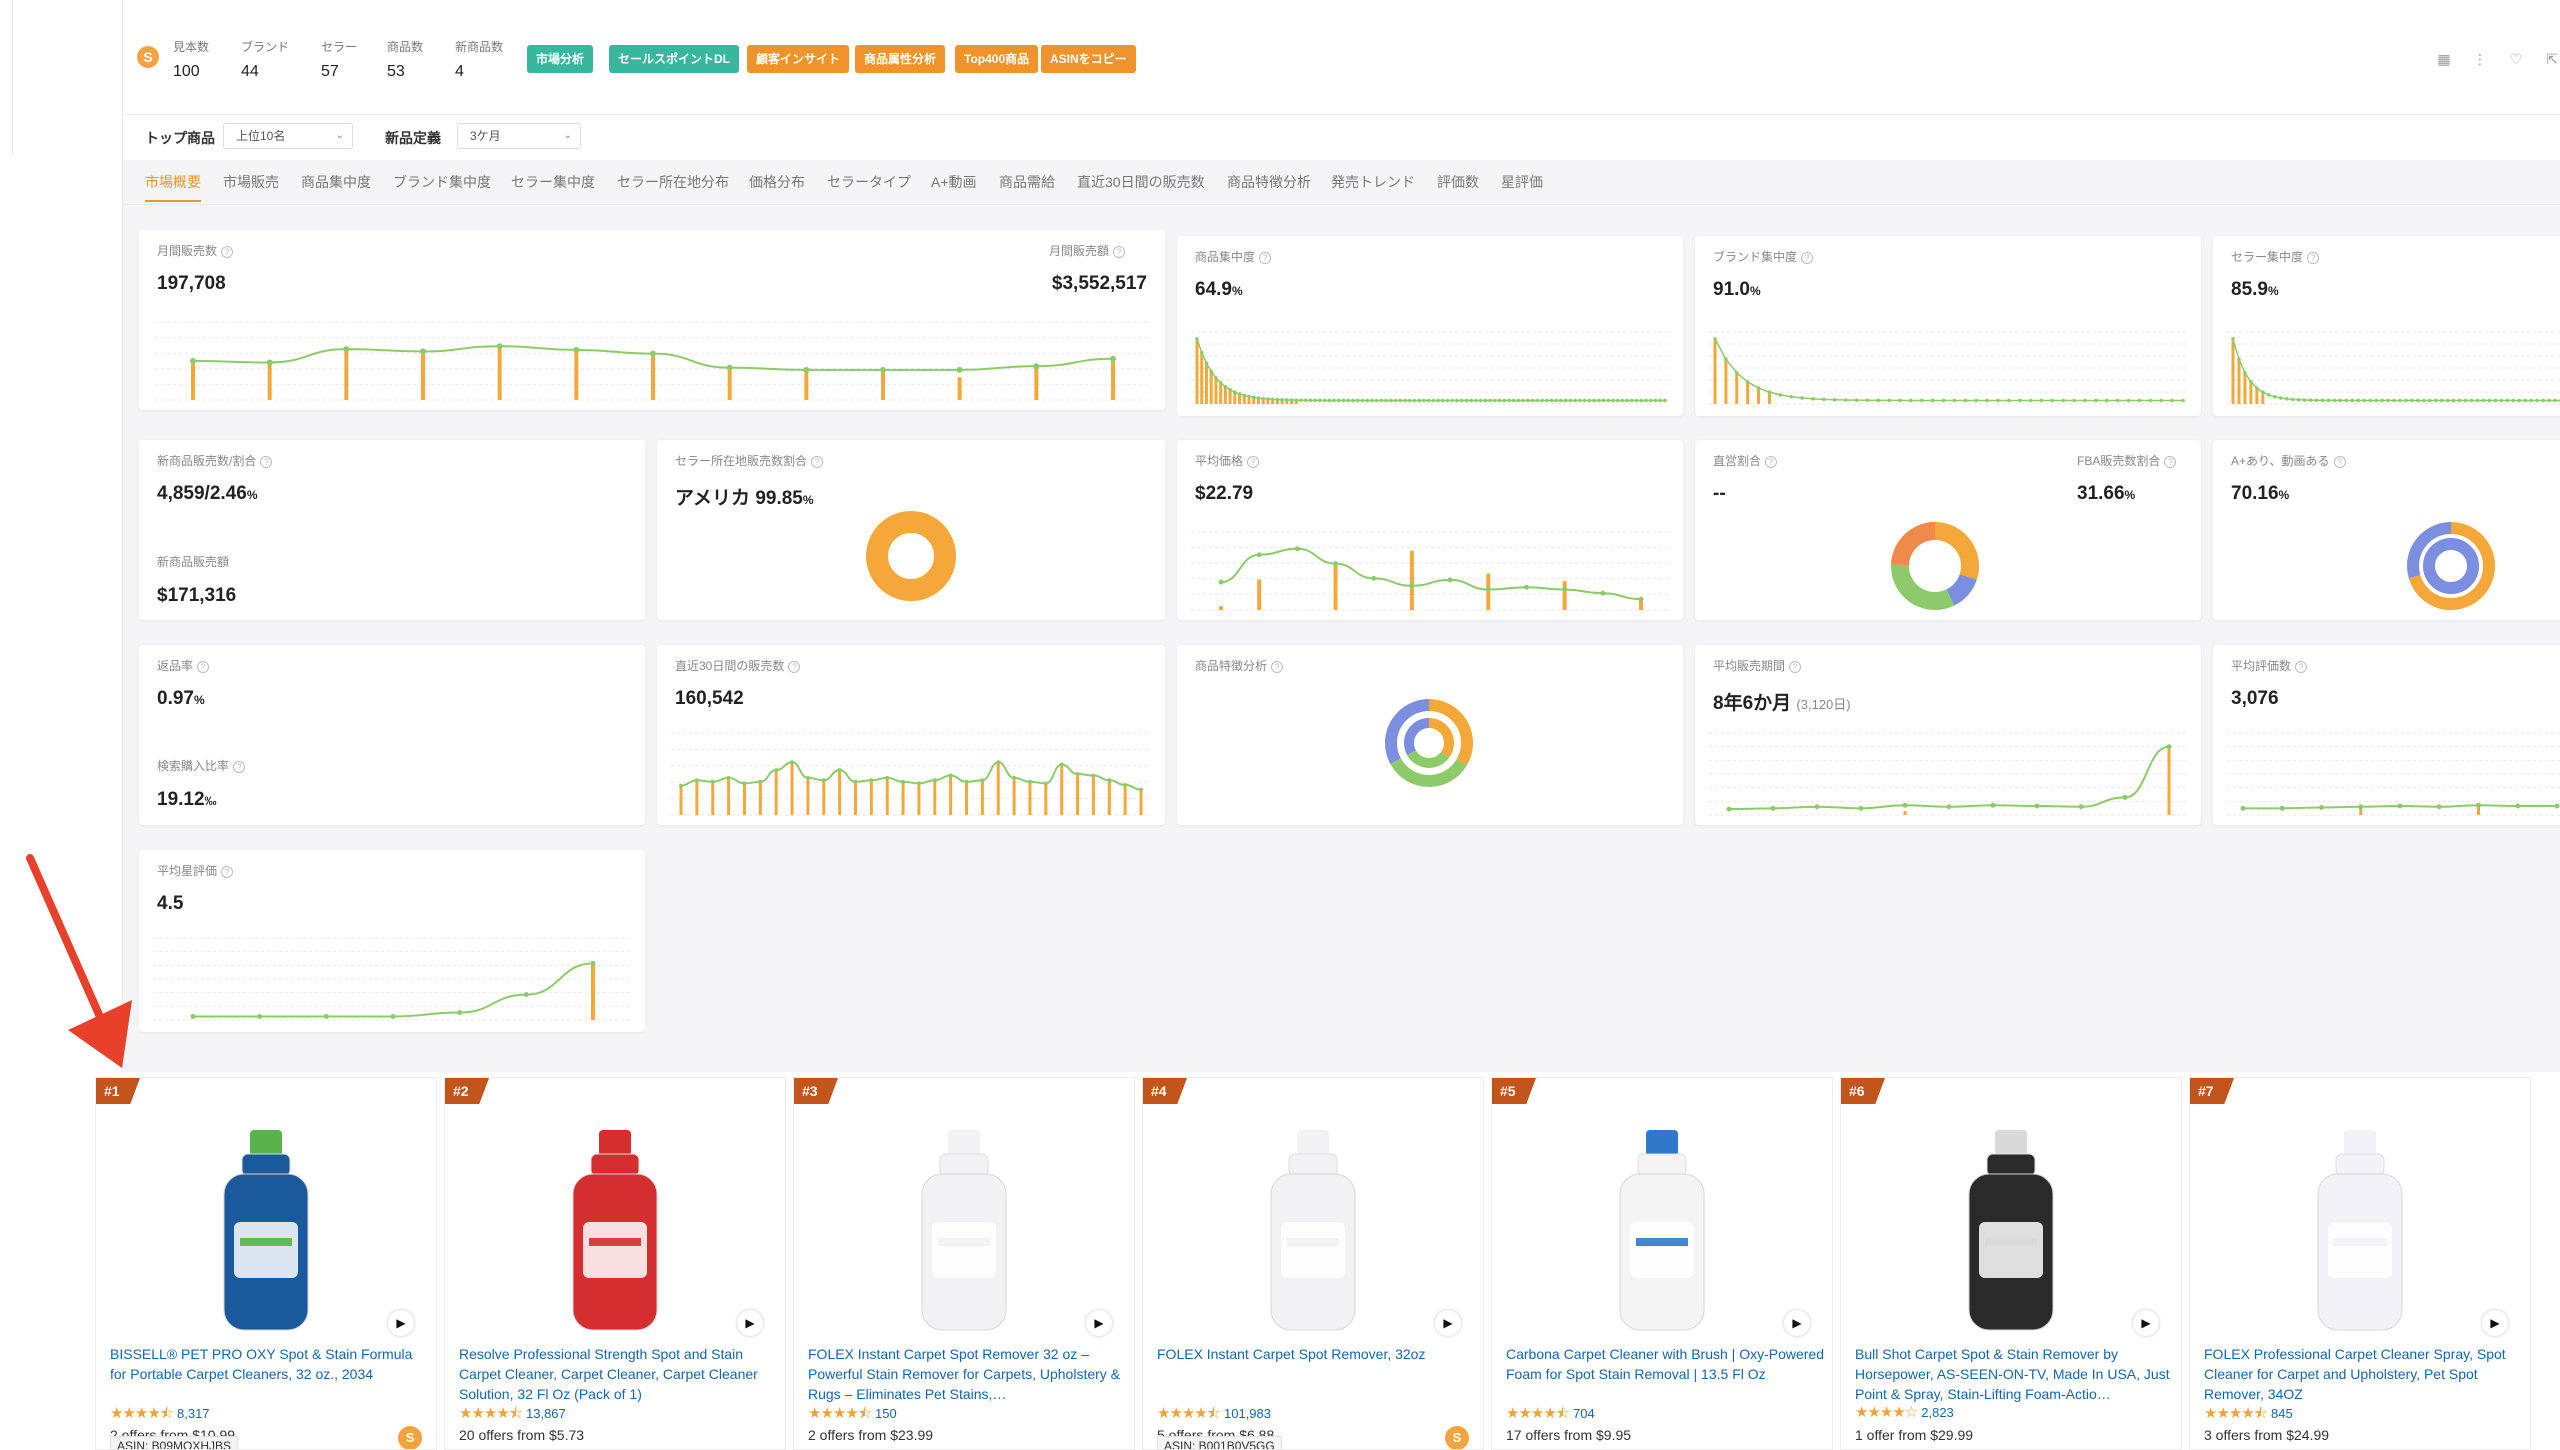 Image resolution: width=2560 pixels, height=1450 pixels. I want to click on offers-text: 2 offers from $23.99, so click(871, 1435).